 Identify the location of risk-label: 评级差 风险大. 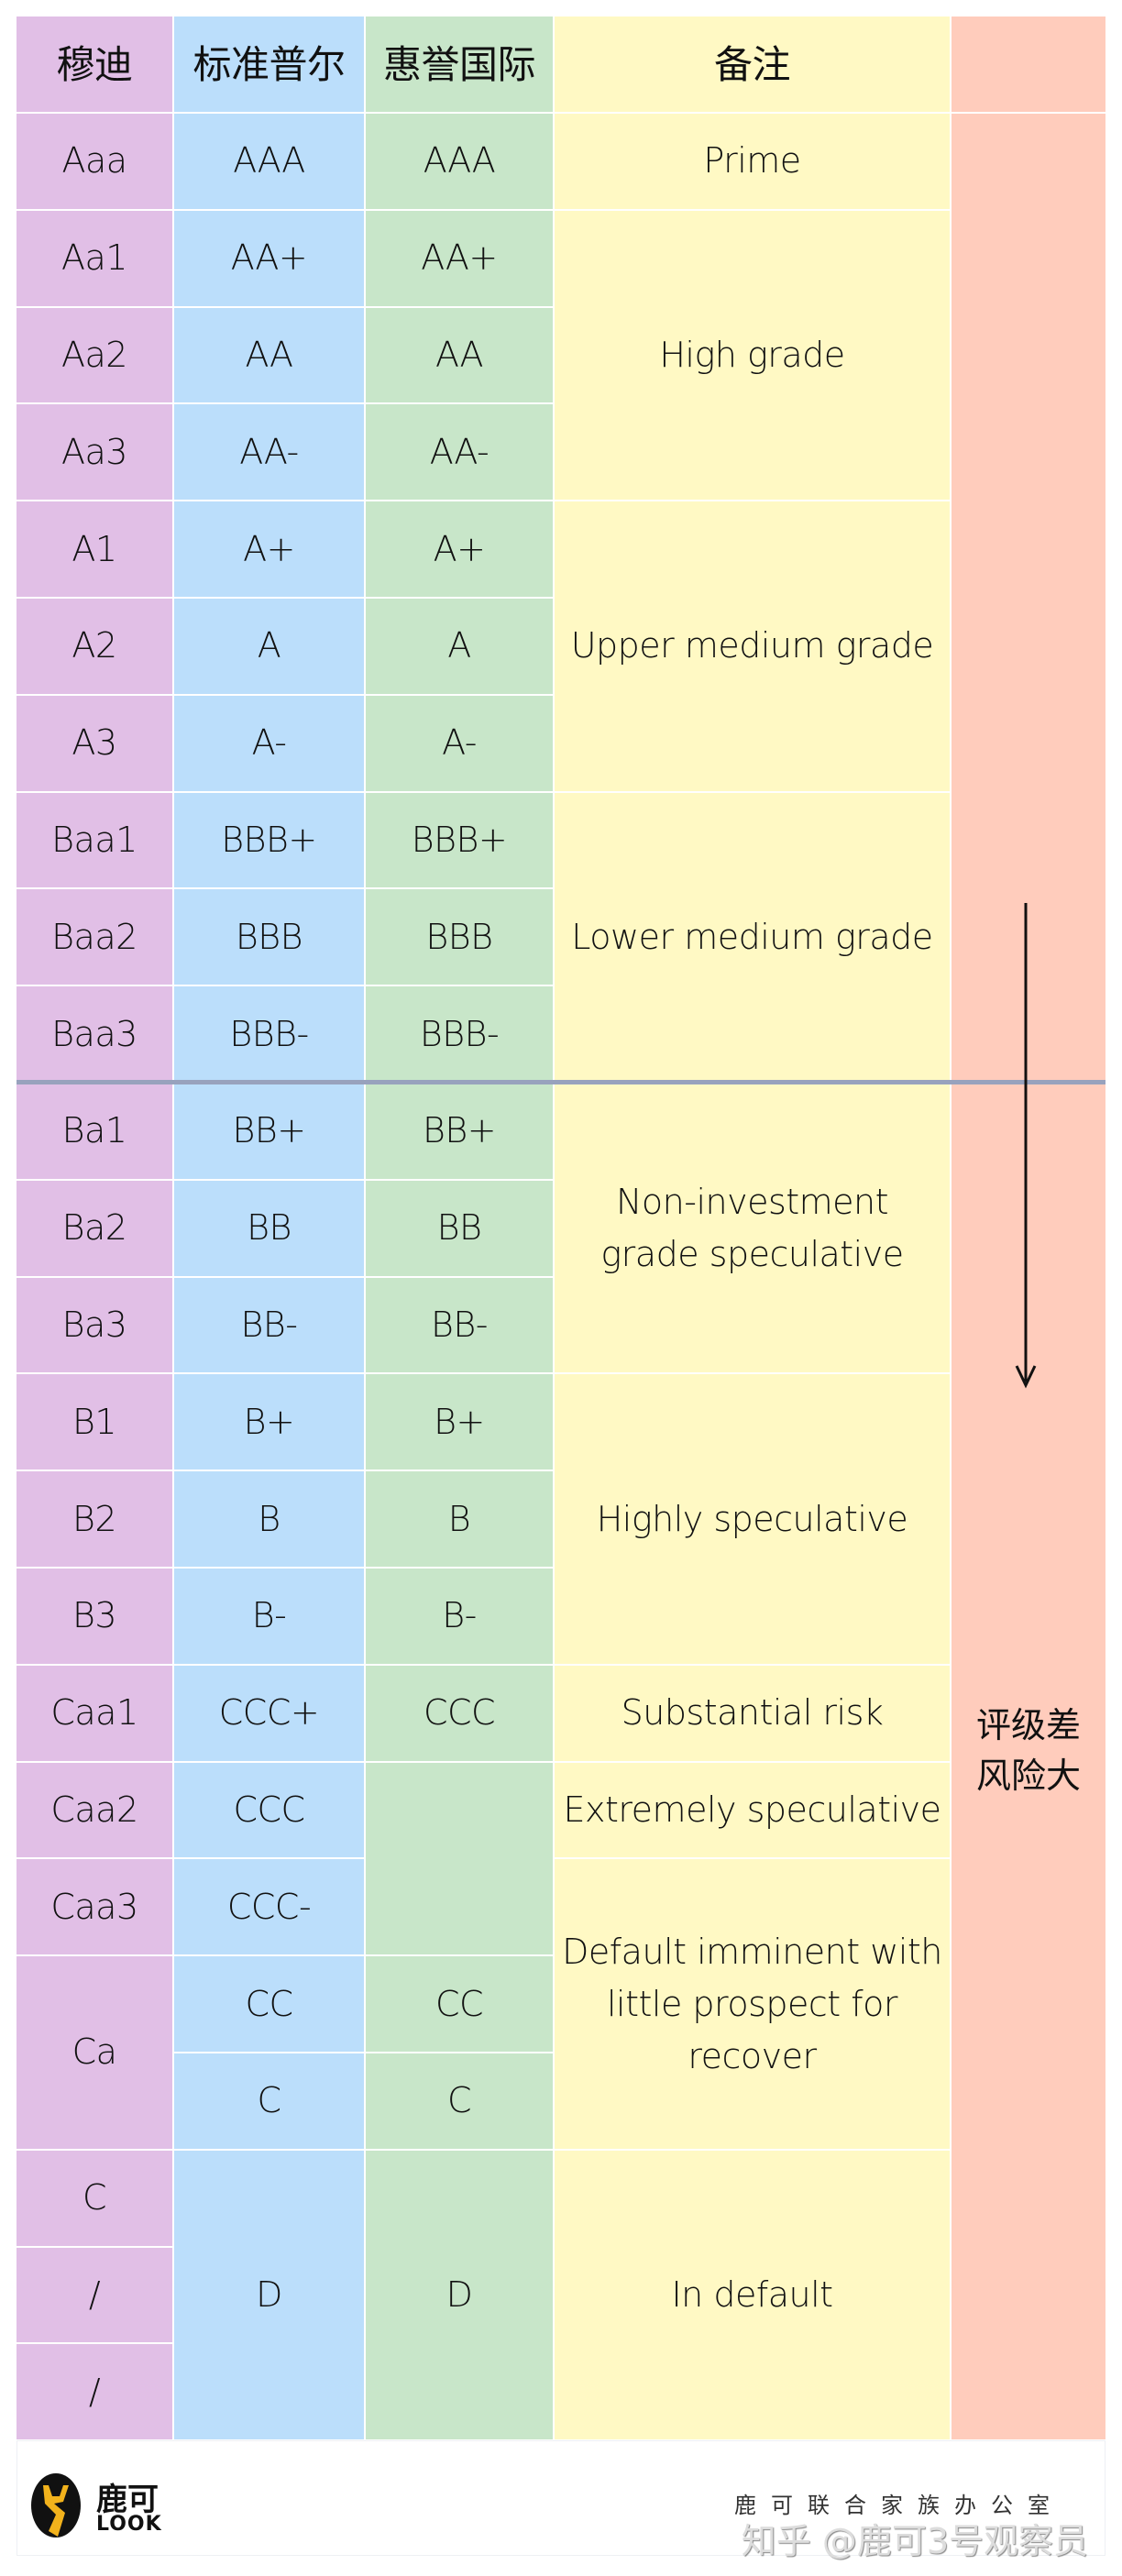
(1029, 1751).